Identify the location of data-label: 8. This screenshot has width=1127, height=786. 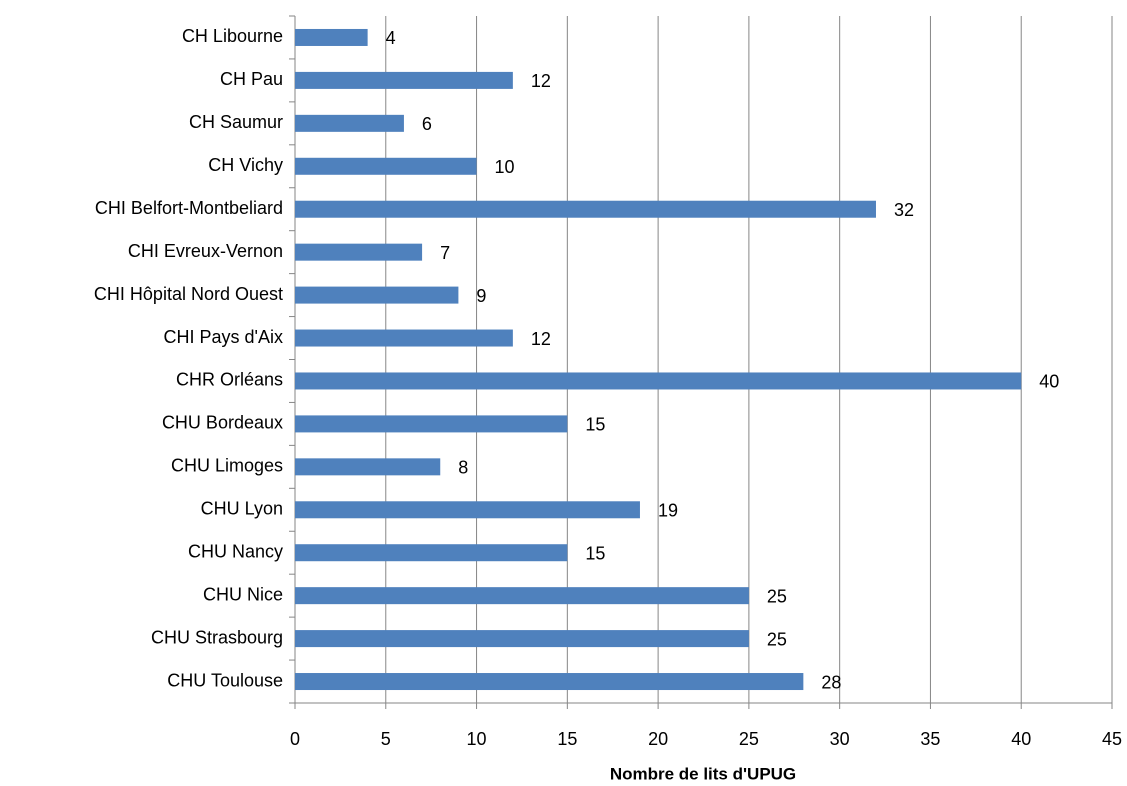
(463, 468).